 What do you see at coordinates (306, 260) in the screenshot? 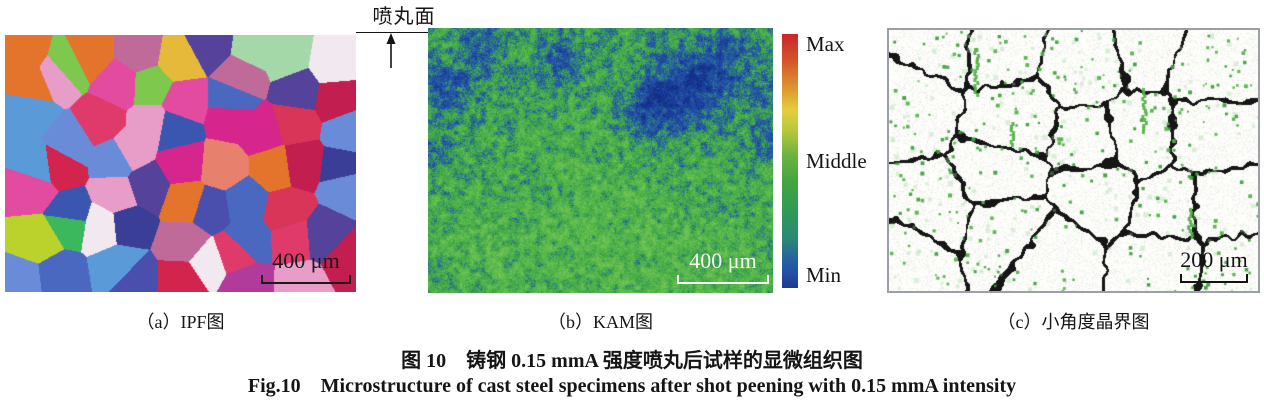
I see `scale-bar-a-label: 400 μm` at bounding box center [306, 260].